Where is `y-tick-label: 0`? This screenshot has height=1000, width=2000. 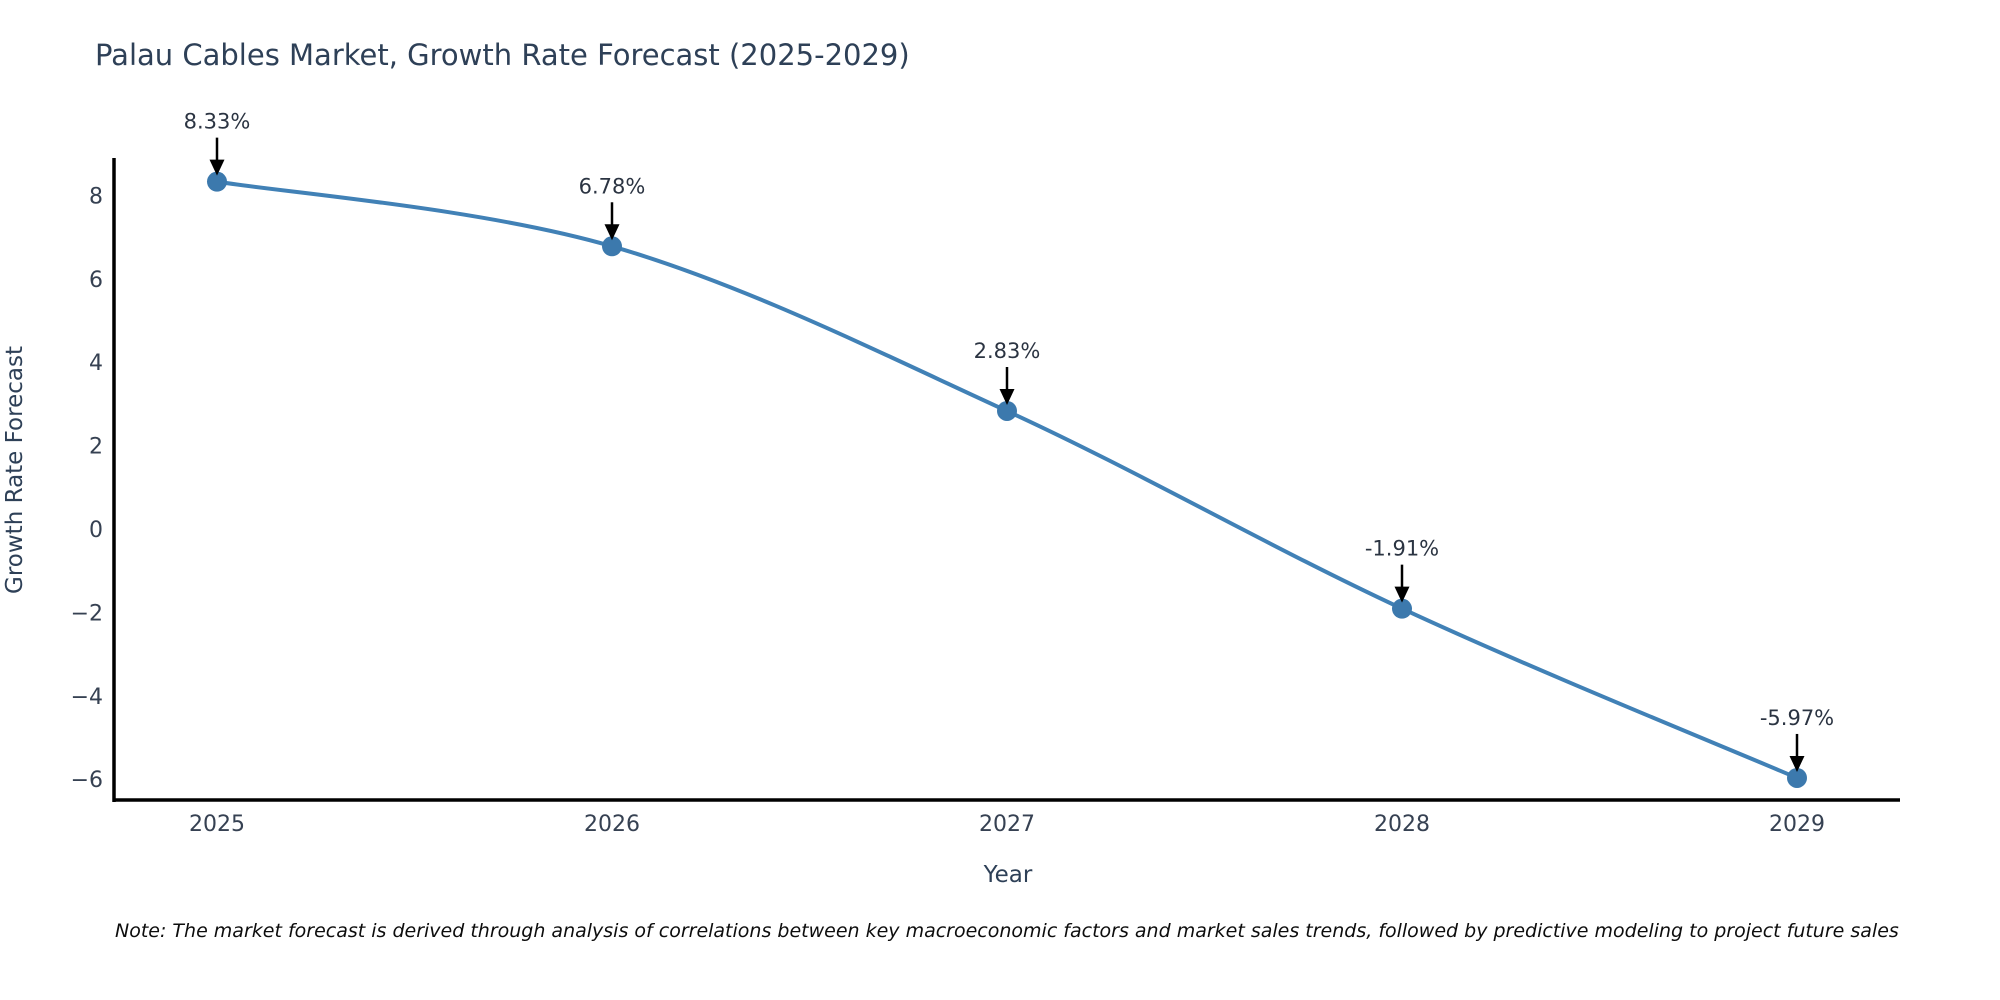
y-tick-label: 0 is located at coordinates (96, 530).